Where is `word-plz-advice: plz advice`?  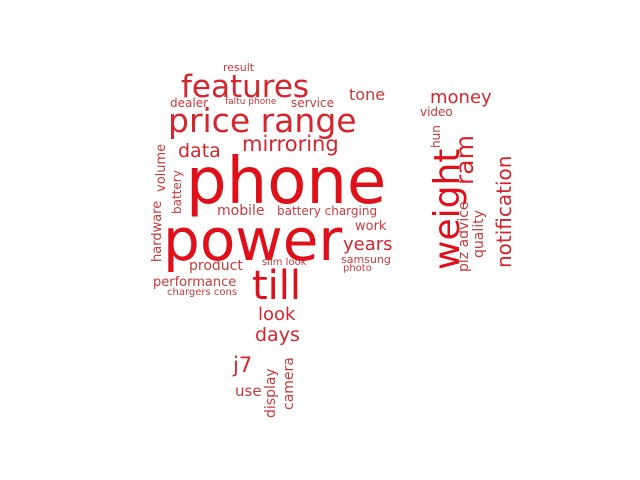 word-plz-advice: plz advice is located at coordinates (464, 236).